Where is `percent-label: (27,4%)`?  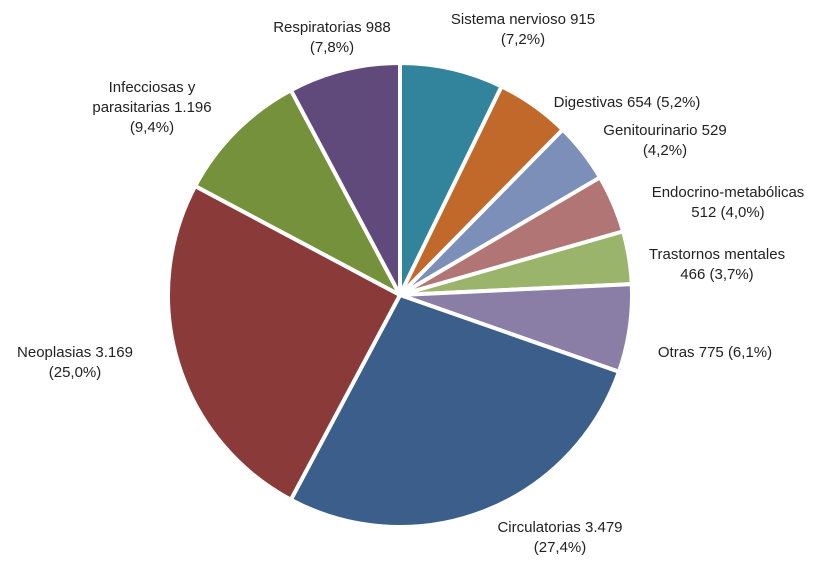
percent-label: (27,4%) is located at coordinates (560, 547).